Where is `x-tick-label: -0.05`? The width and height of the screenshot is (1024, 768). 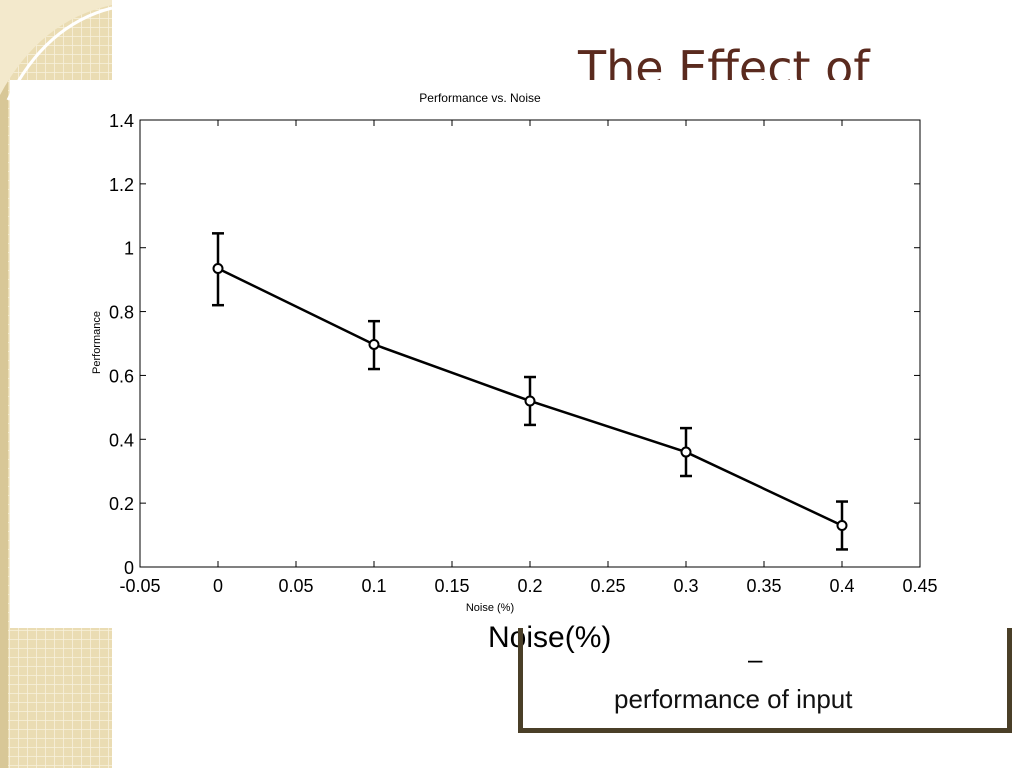
x-tick-label: -0.05 is located at coordinates (139, 586).